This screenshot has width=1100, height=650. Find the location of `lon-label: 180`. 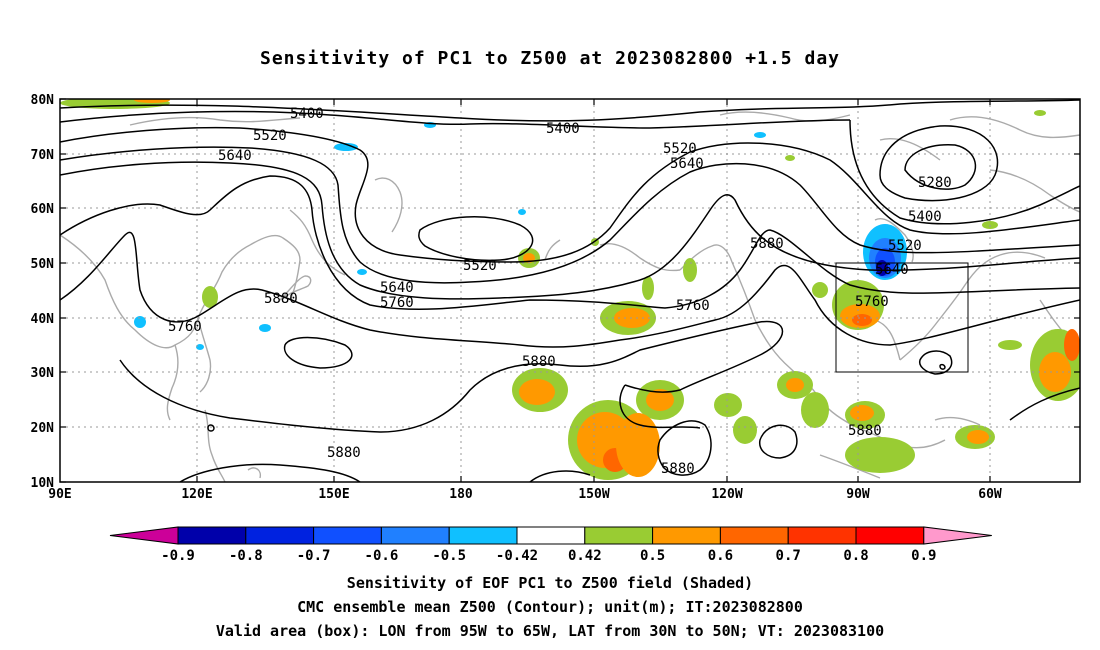

lon-label: 180 is located at coordinates (461, 494).